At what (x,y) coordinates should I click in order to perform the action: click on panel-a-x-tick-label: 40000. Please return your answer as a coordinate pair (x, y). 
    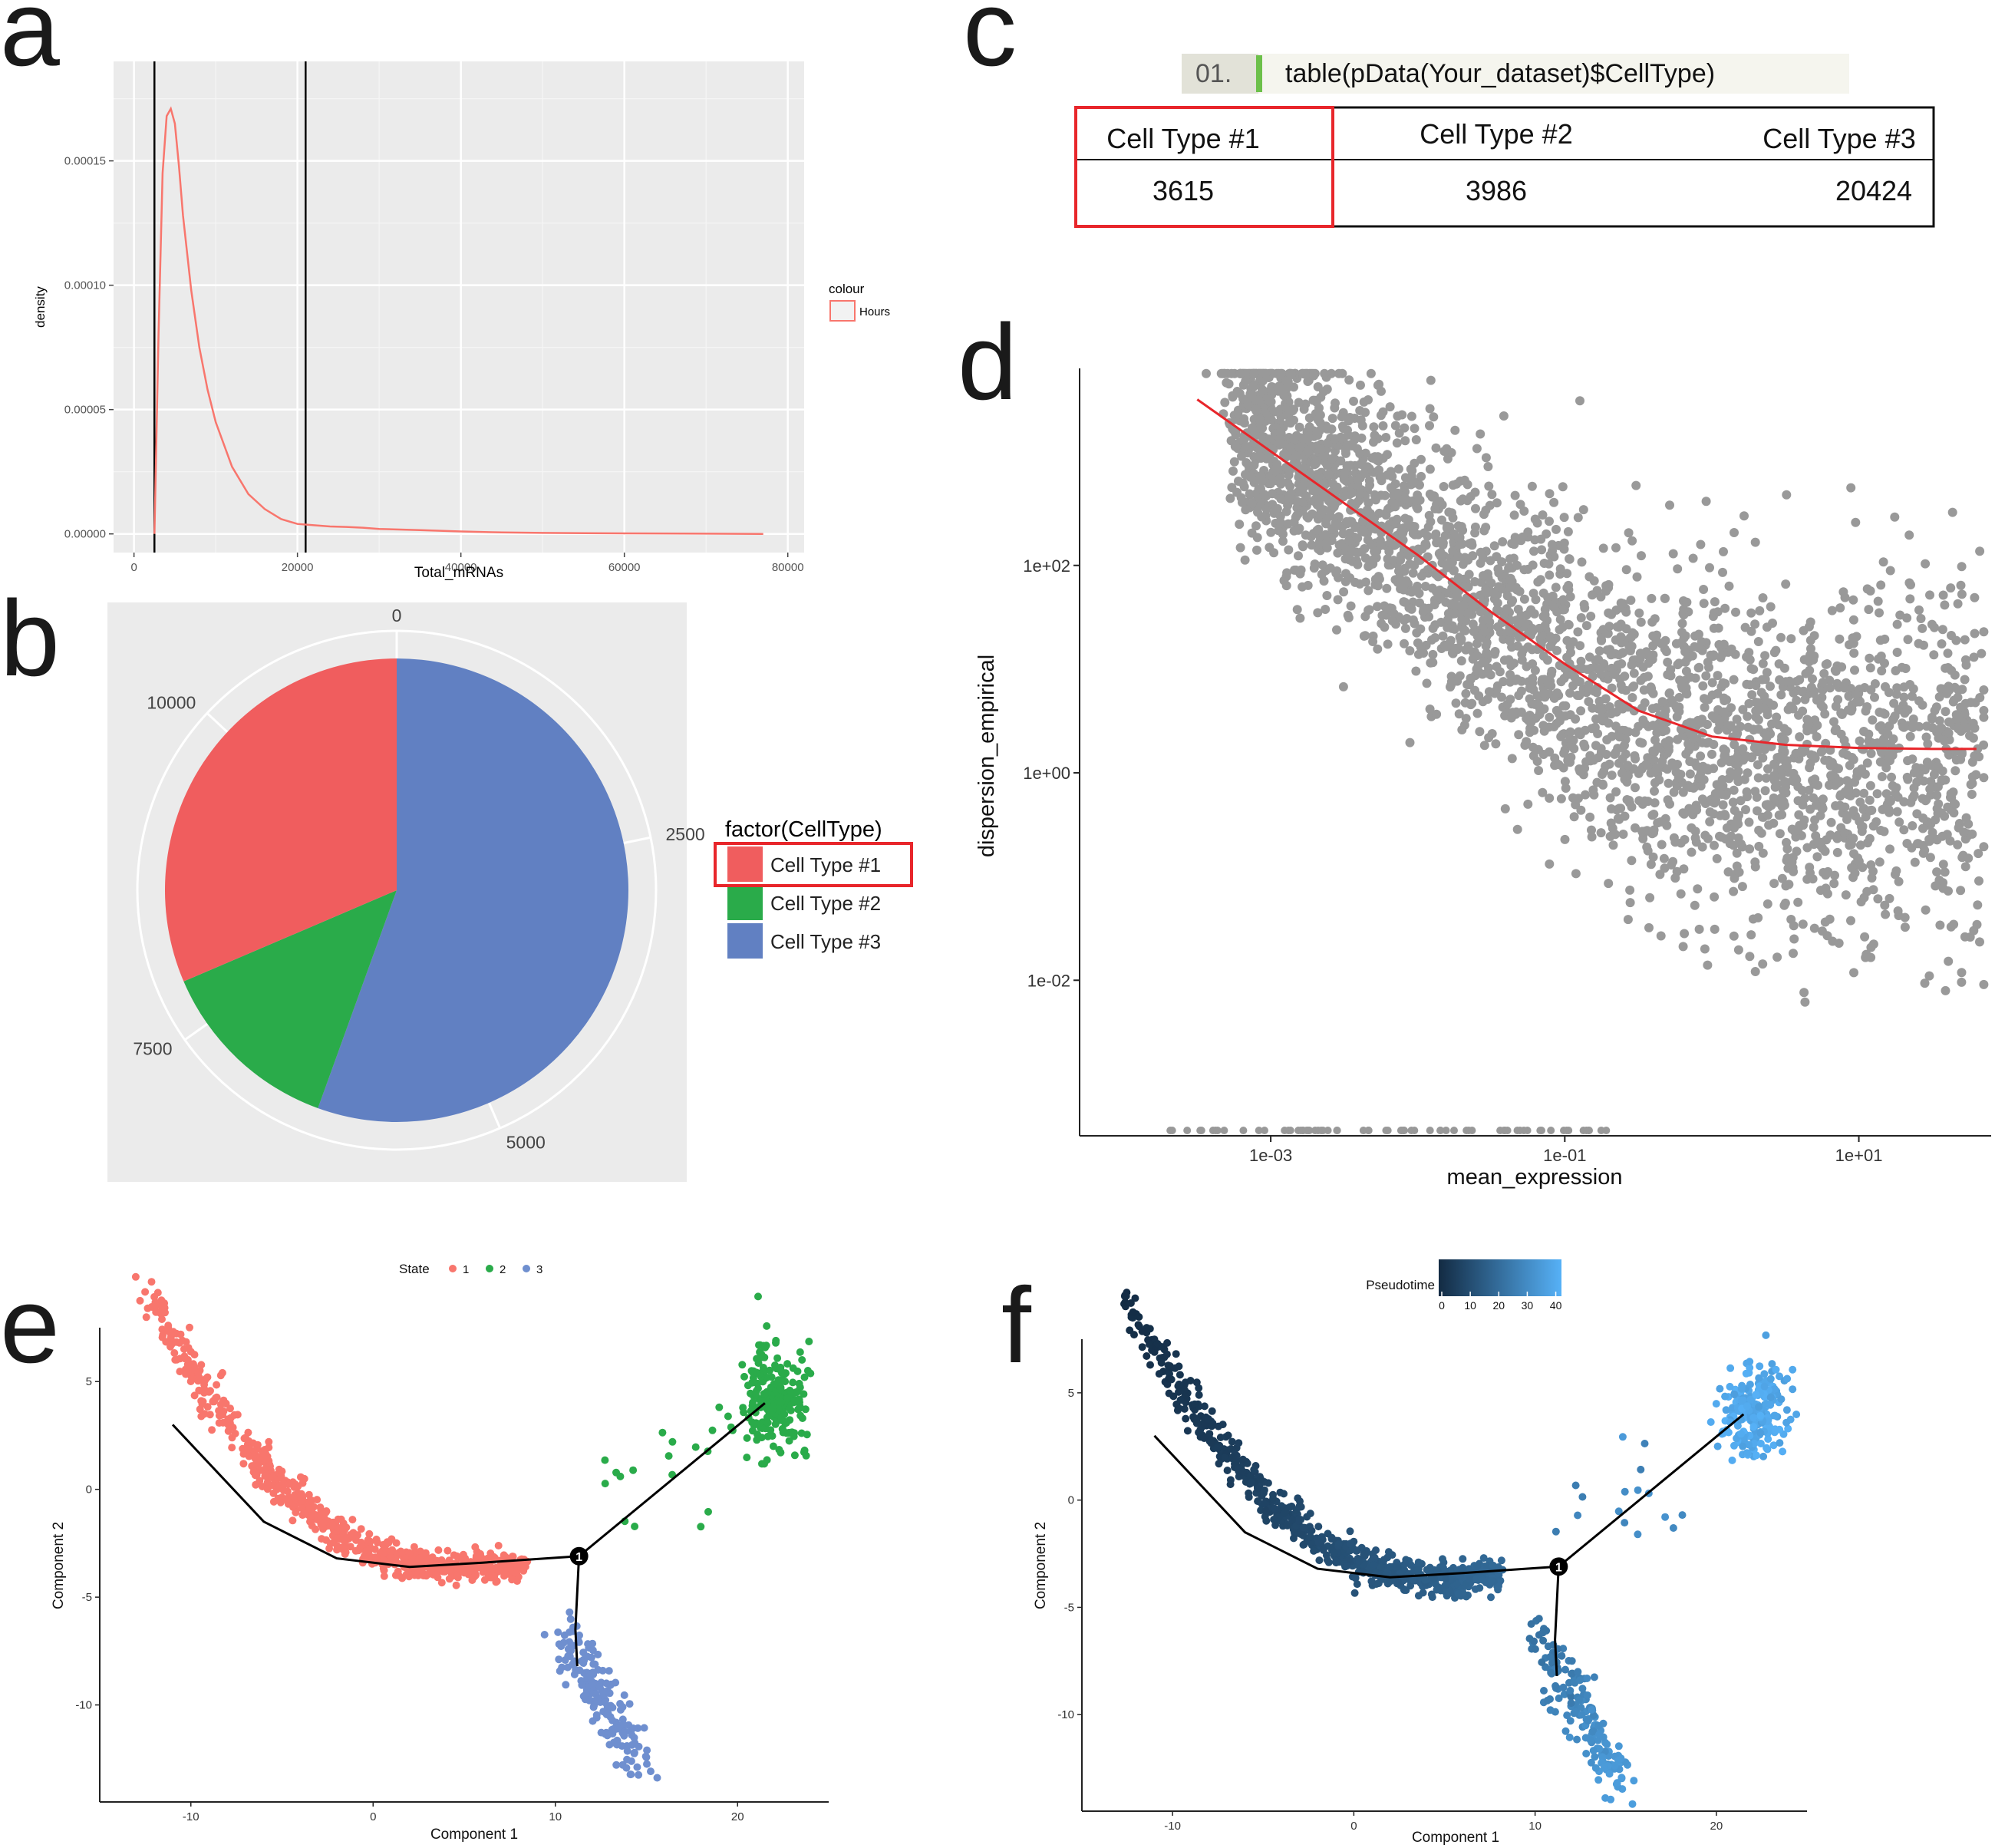
    Looking at the image, I should click on (461, 567).